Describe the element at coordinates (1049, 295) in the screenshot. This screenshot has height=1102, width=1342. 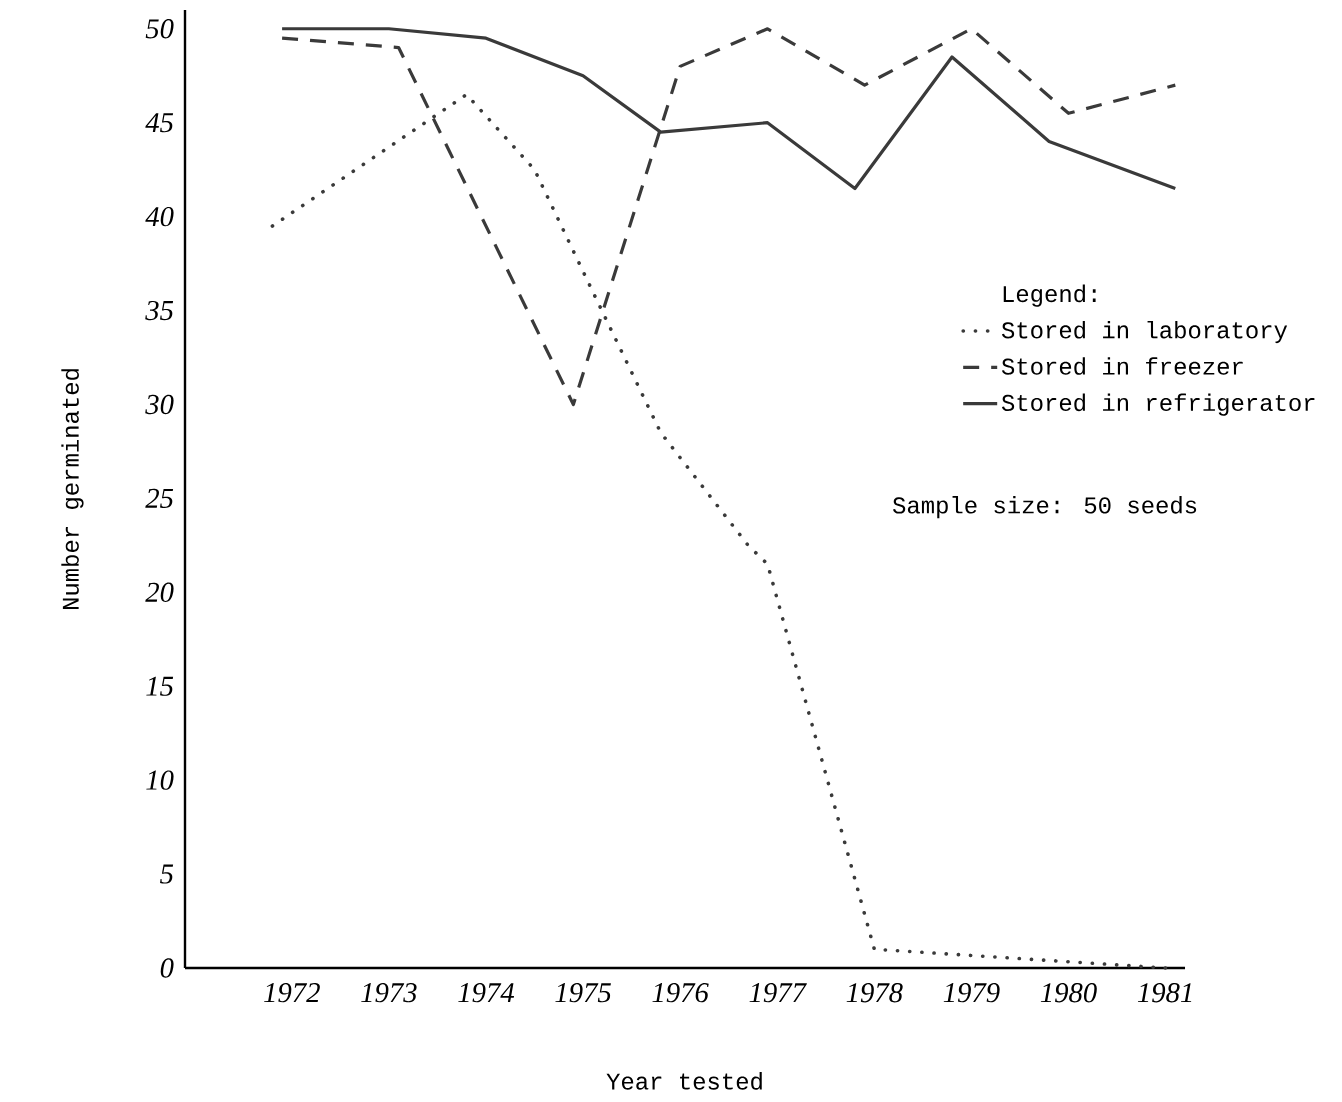
I see `legend-title: Legend:` at that location.